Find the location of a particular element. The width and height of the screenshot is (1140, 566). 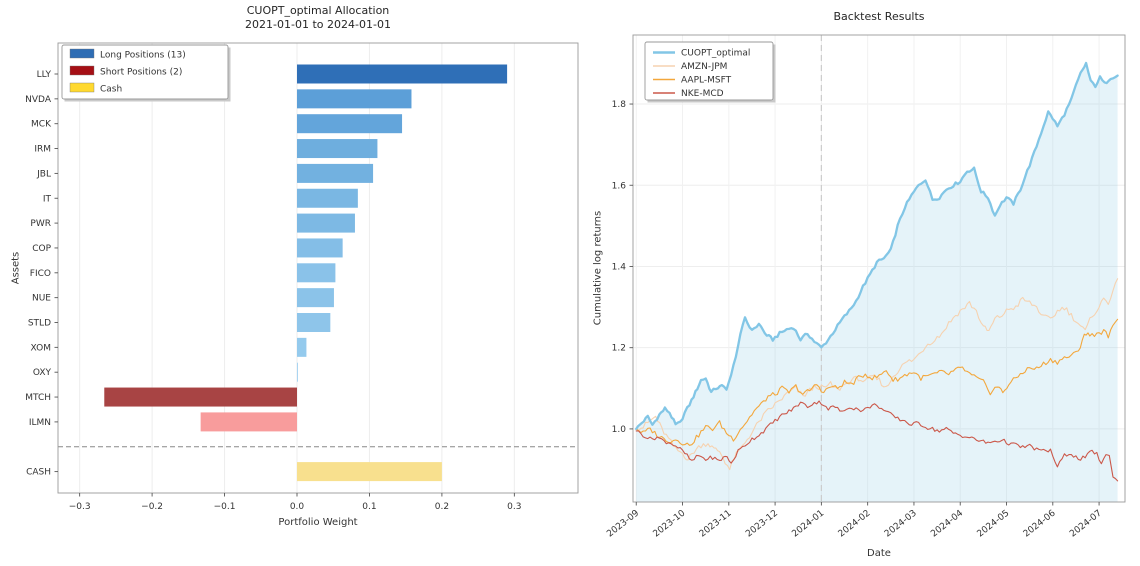

bar-LLY is located at coordinates (402, 74).